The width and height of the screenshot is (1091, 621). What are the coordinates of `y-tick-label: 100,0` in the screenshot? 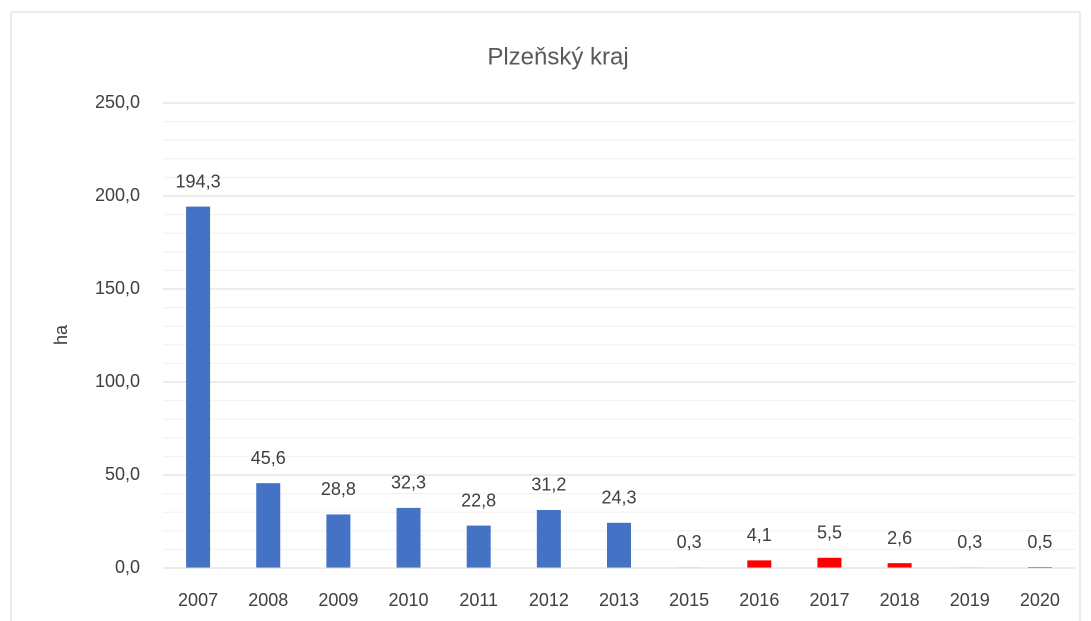 It's located at (117, 381).